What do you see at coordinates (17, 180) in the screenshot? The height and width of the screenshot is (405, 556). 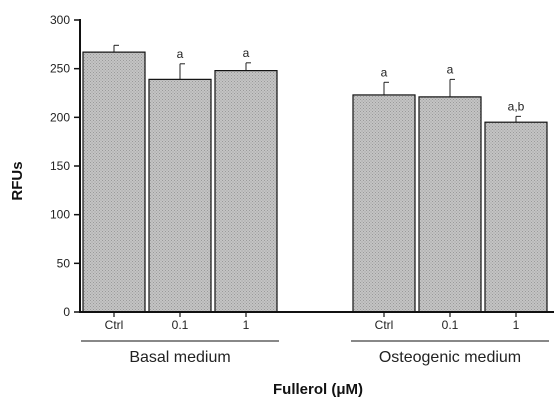 I see `y-axis-title: RFUs` at bounding box center [17, 180].